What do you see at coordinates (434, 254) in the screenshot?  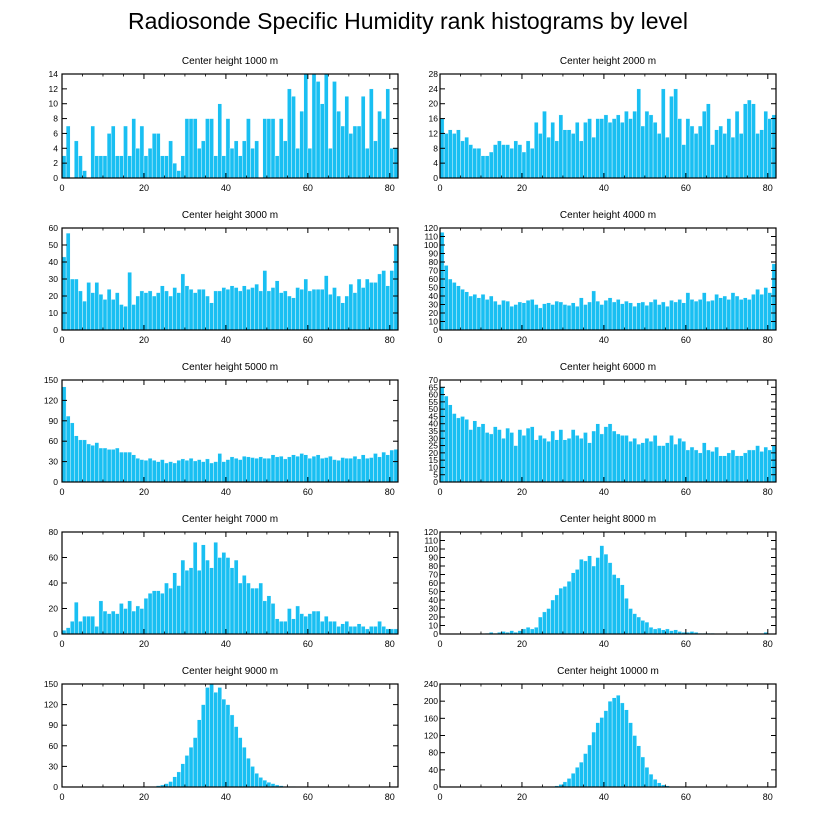 I see `y-tick-label: 90` at bounding box center [434, 254].